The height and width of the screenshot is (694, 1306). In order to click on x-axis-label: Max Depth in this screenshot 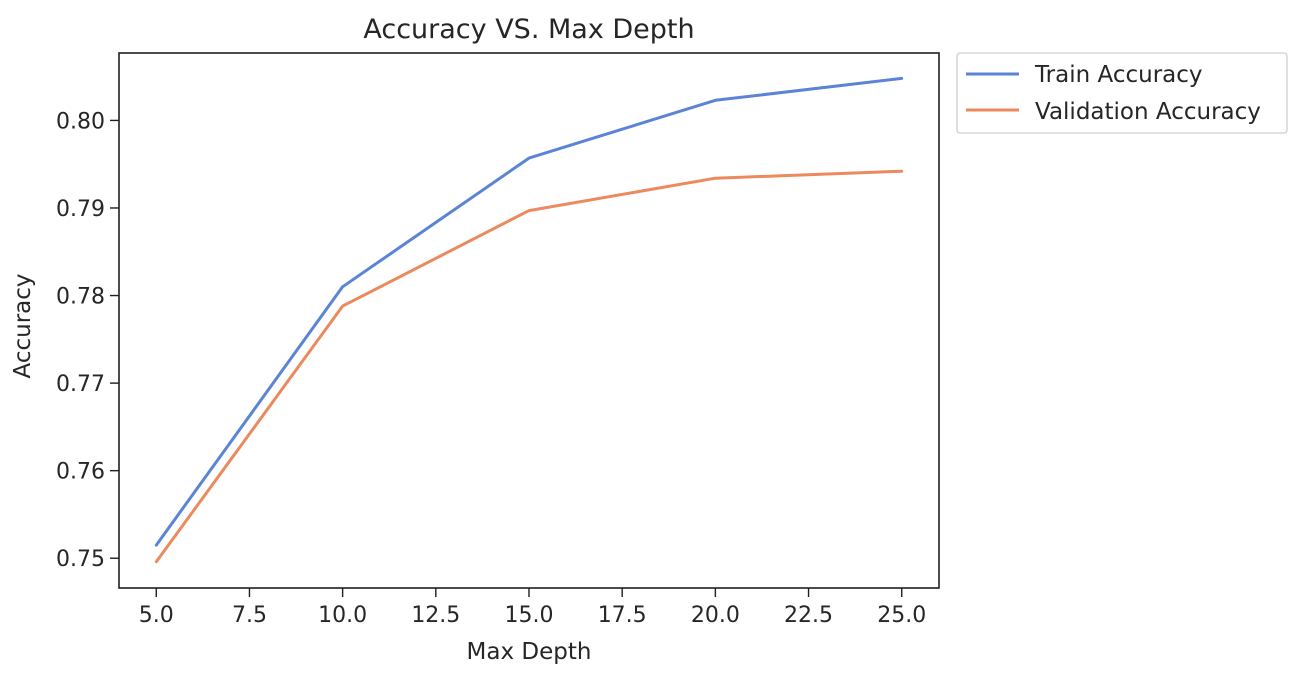, I will do `click(529, 652)`.